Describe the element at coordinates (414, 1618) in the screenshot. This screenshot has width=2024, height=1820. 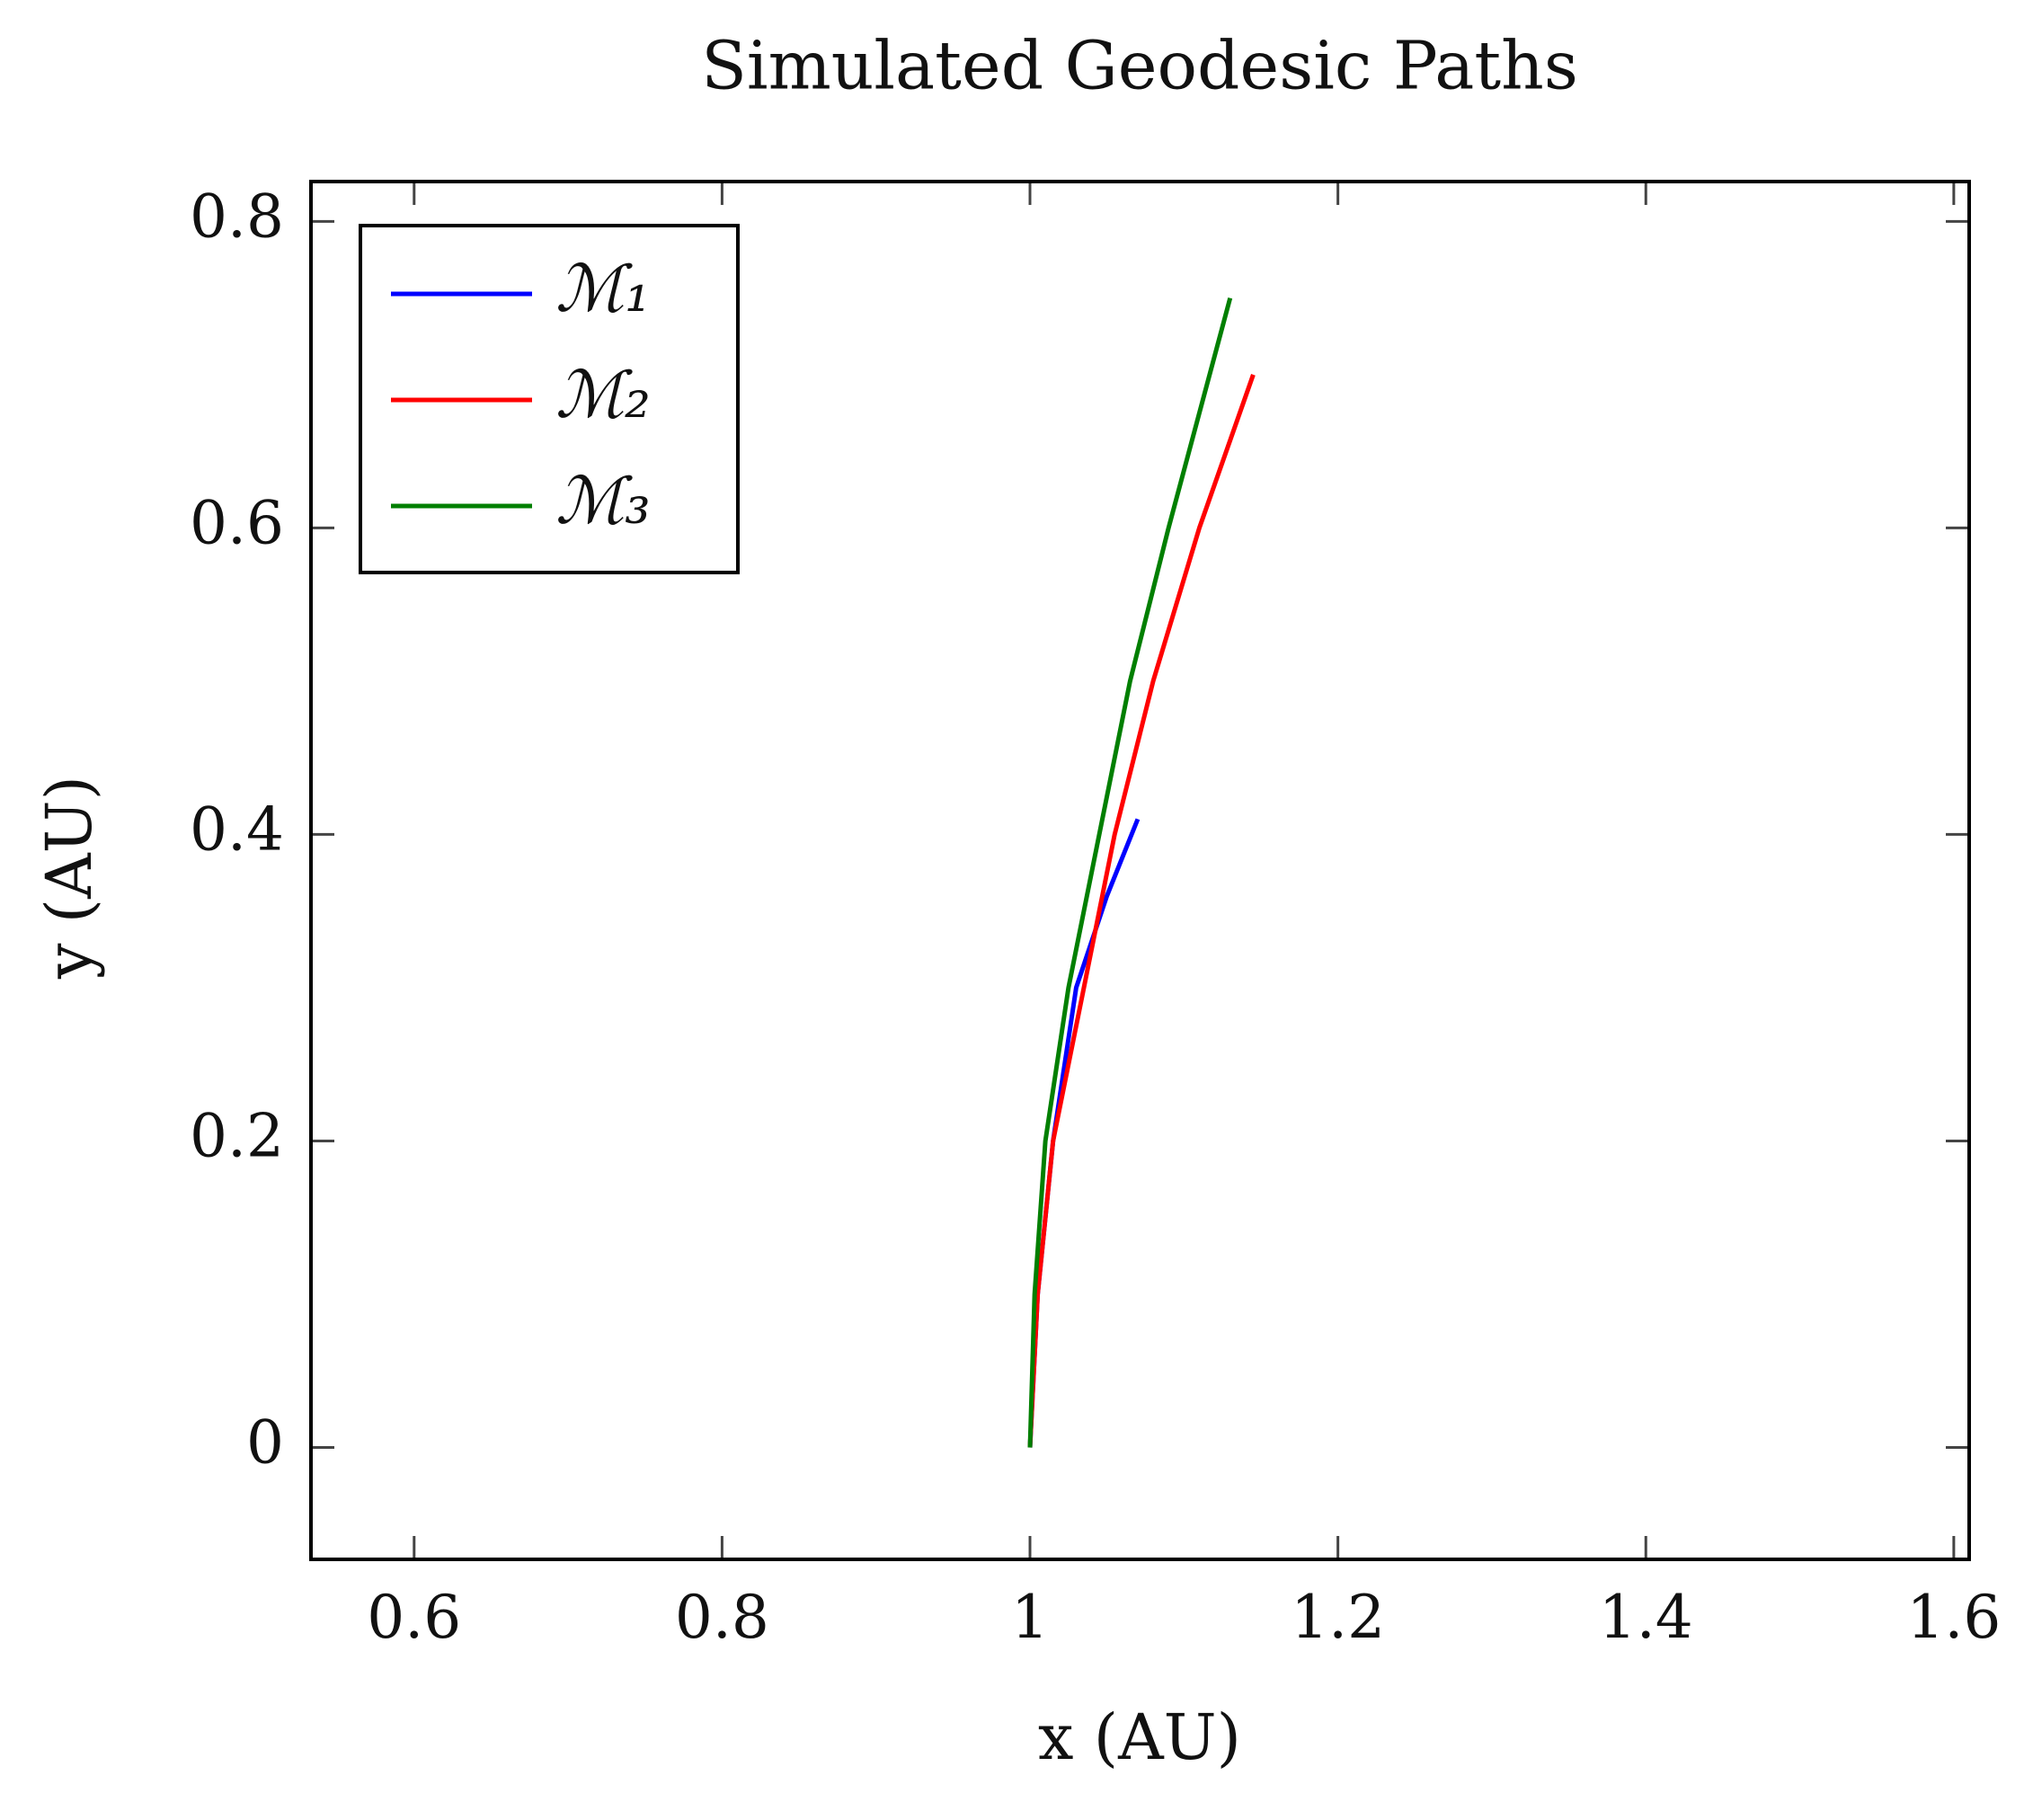
I see `x-tick-label: 0.6` at that location.